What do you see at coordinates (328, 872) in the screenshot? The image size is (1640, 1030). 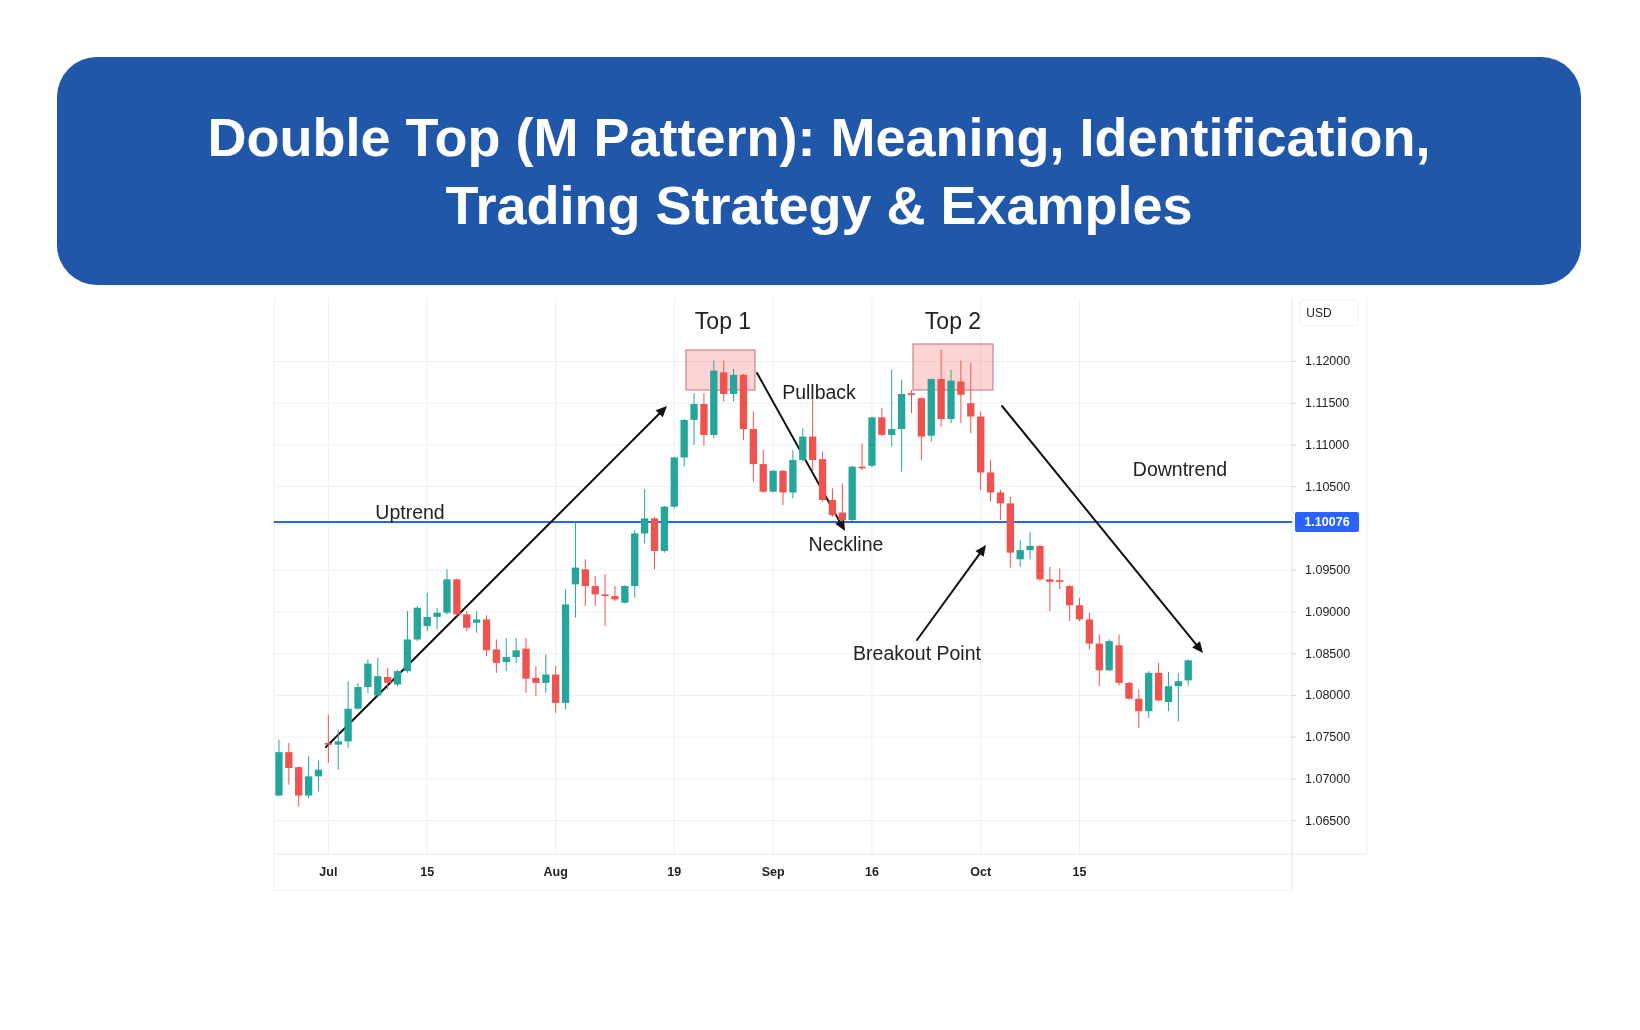 I see `x-tick-label: Jul` at bounding box center [328, 872].